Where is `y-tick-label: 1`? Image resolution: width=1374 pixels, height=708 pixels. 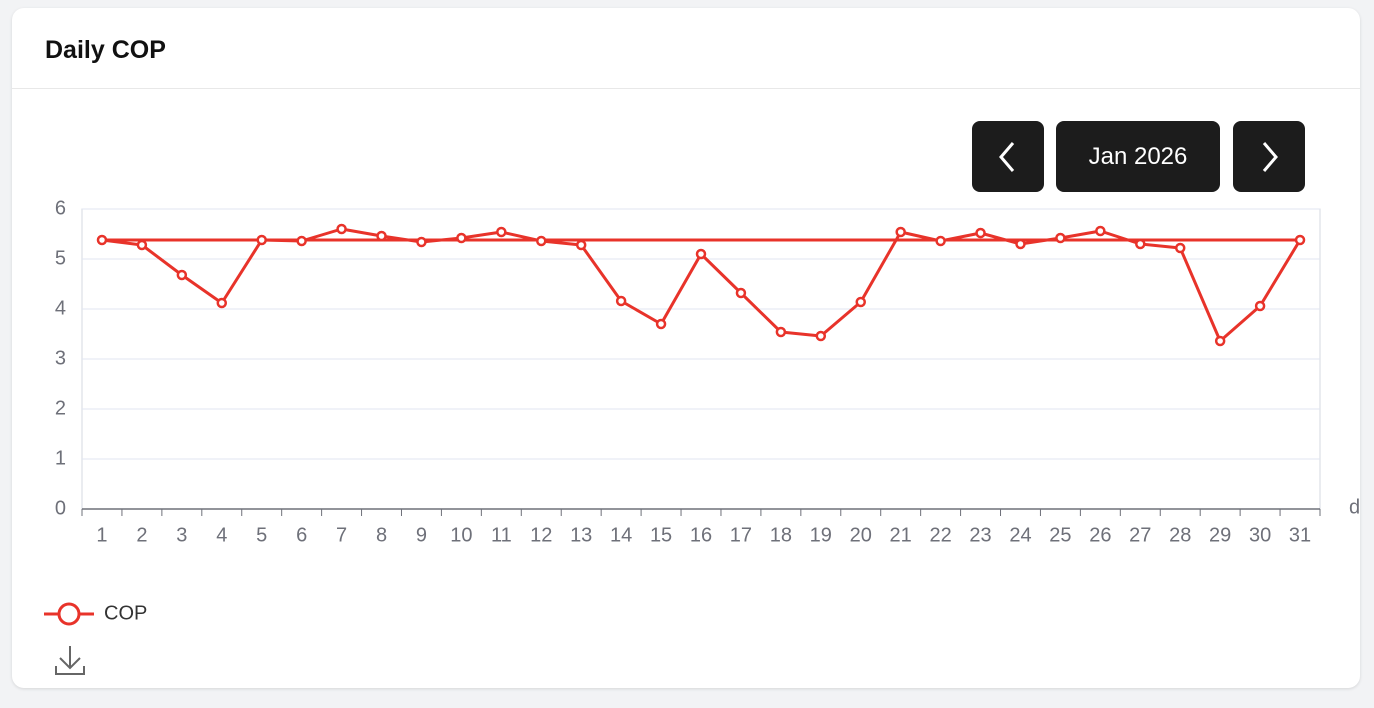 y-tick-label: 1 is located at coordinates (60, 458).